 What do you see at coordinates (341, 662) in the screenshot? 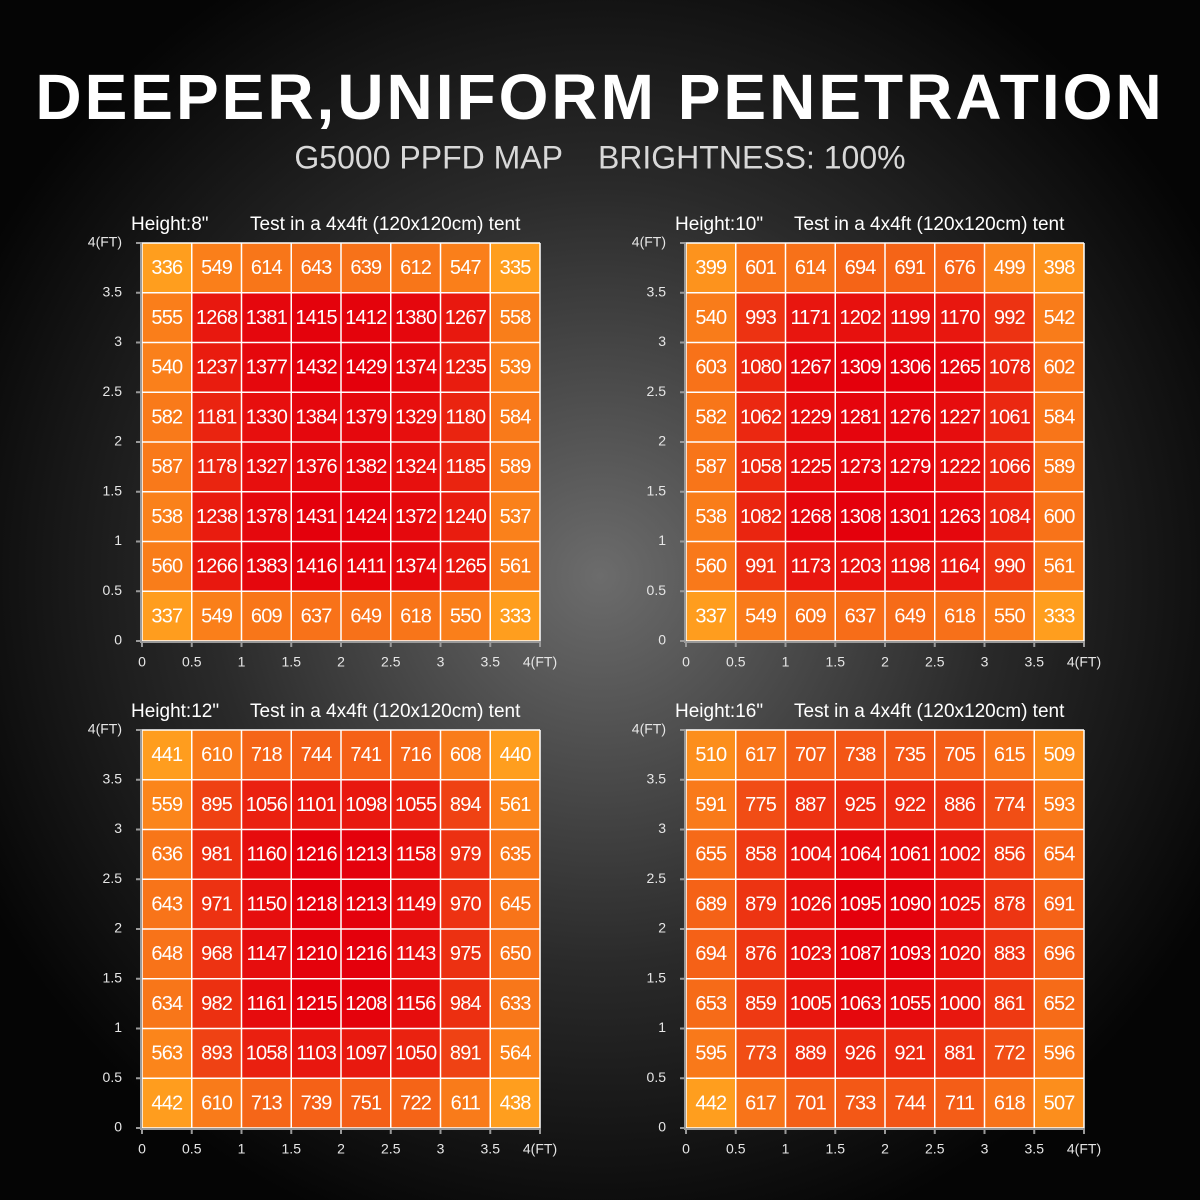
I see `x-tick-label: 2` at bounding box center [341, 662].